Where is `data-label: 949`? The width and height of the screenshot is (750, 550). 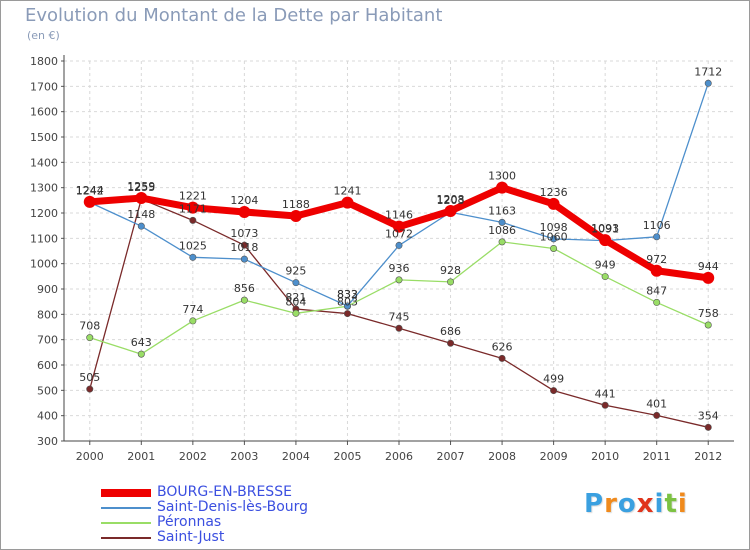 data-label: 949 is located at coordinates (605, 265).